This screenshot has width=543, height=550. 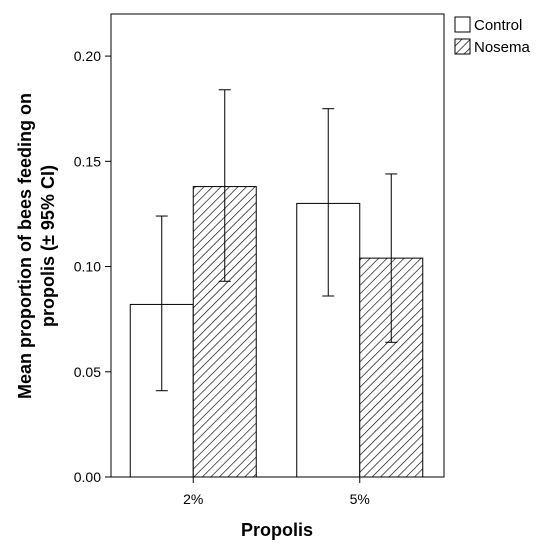 I want to click on x-tick-label: 5%, so click(x=360, y=499).